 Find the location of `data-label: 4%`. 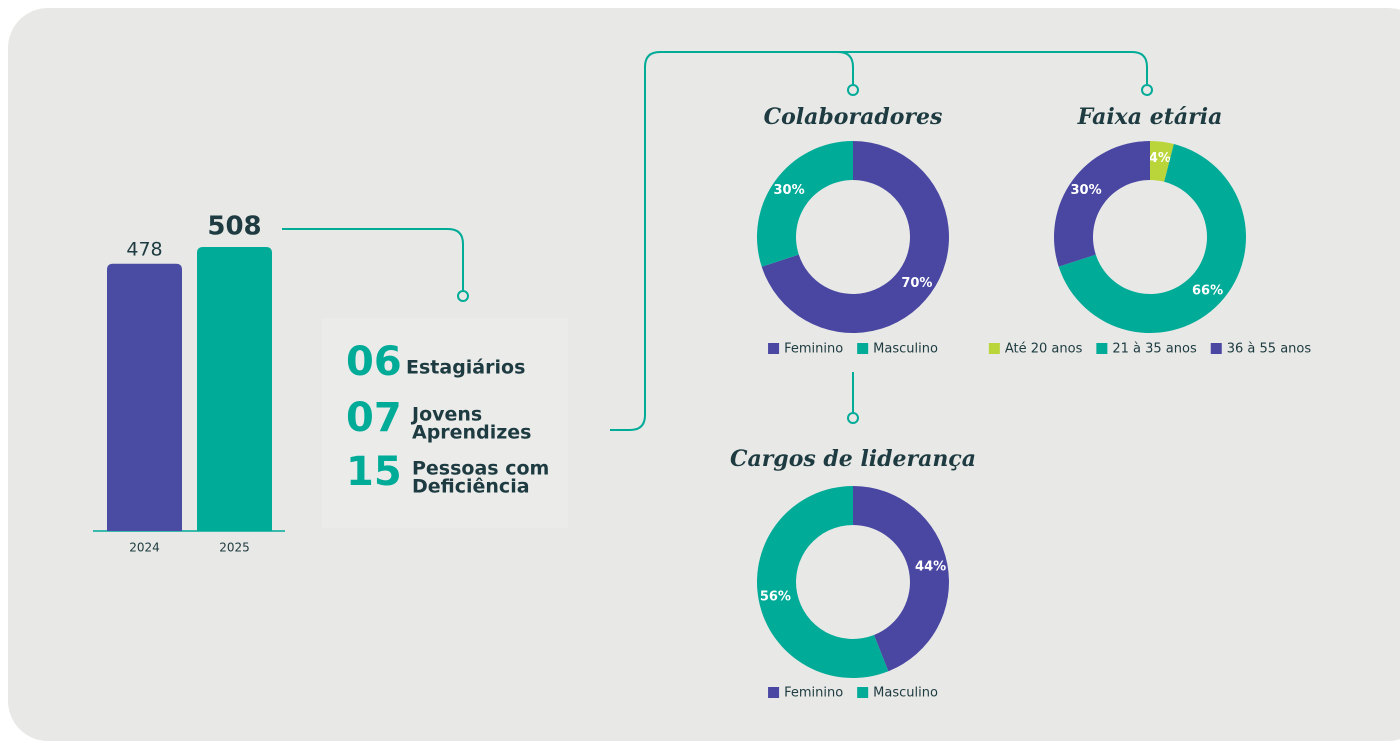

data-label: 4% is located at coordinates (1160, 158).